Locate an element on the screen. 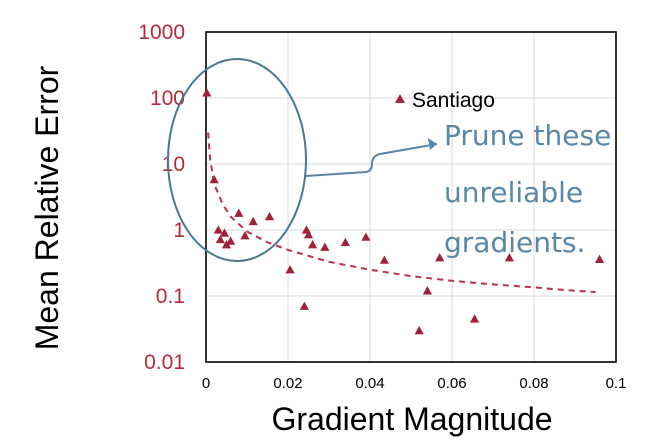 The width and height of the screenshot is (664, 444). y-tick-label-4: 100 is located at coordinates (167, 98).